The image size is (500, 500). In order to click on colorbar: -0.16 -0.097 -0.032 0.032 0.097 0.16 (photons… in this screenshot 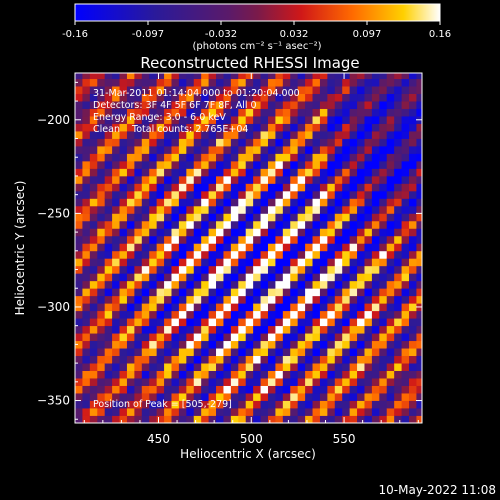, I will do `click(256, 27)`.